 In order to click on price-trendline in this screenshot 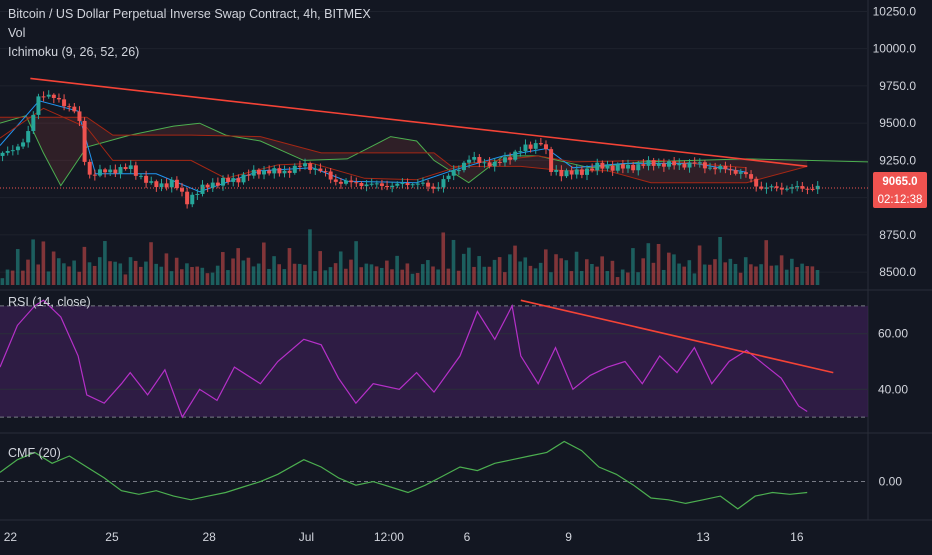, I will do `click(419, 122)`.